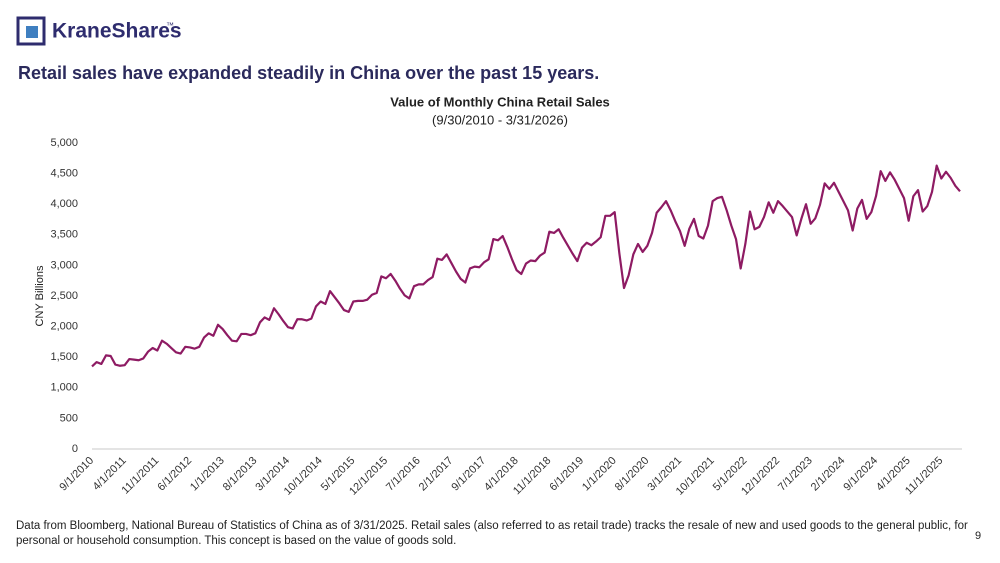 The width and height of the screenshot is (1000, 563). I want to click on x-tick-label: 7/1/2023, so click(795, 474).